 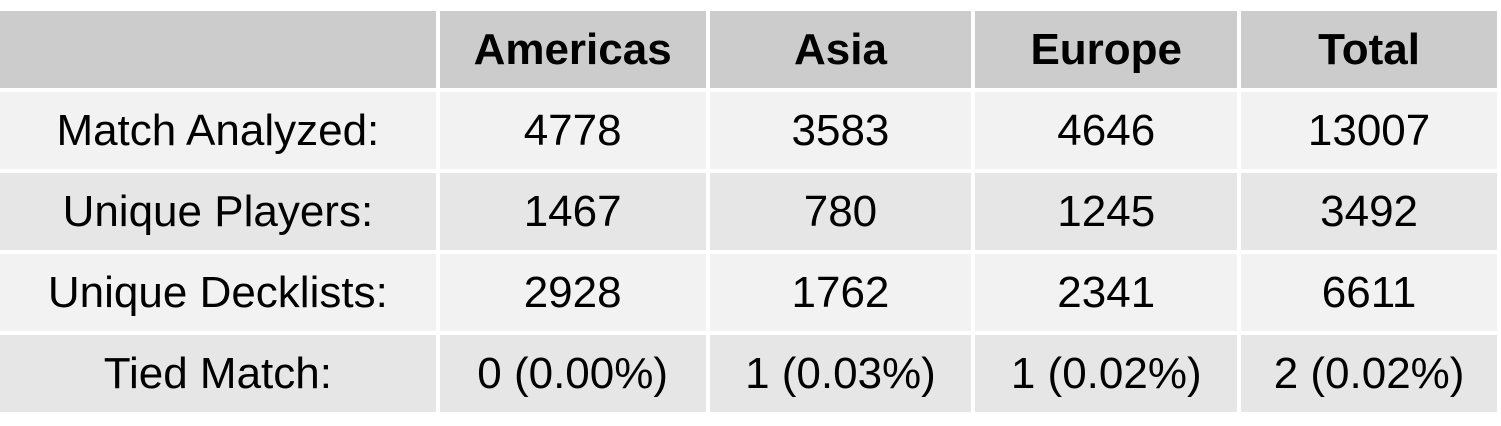 What do you see at coordinates (572, 211) in the screenshot?
I see `cell-americas: 1467` at bounding box center [572, 211].